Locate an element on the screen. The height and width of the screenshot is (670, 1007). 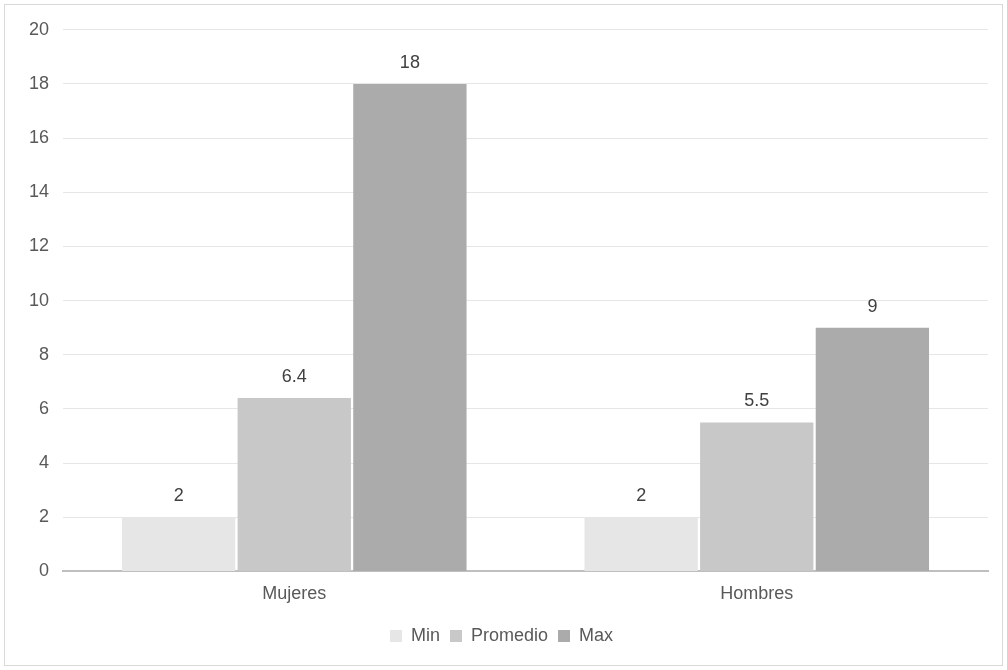
x-tick-label: Hombres is located at coordinates (757, 593).